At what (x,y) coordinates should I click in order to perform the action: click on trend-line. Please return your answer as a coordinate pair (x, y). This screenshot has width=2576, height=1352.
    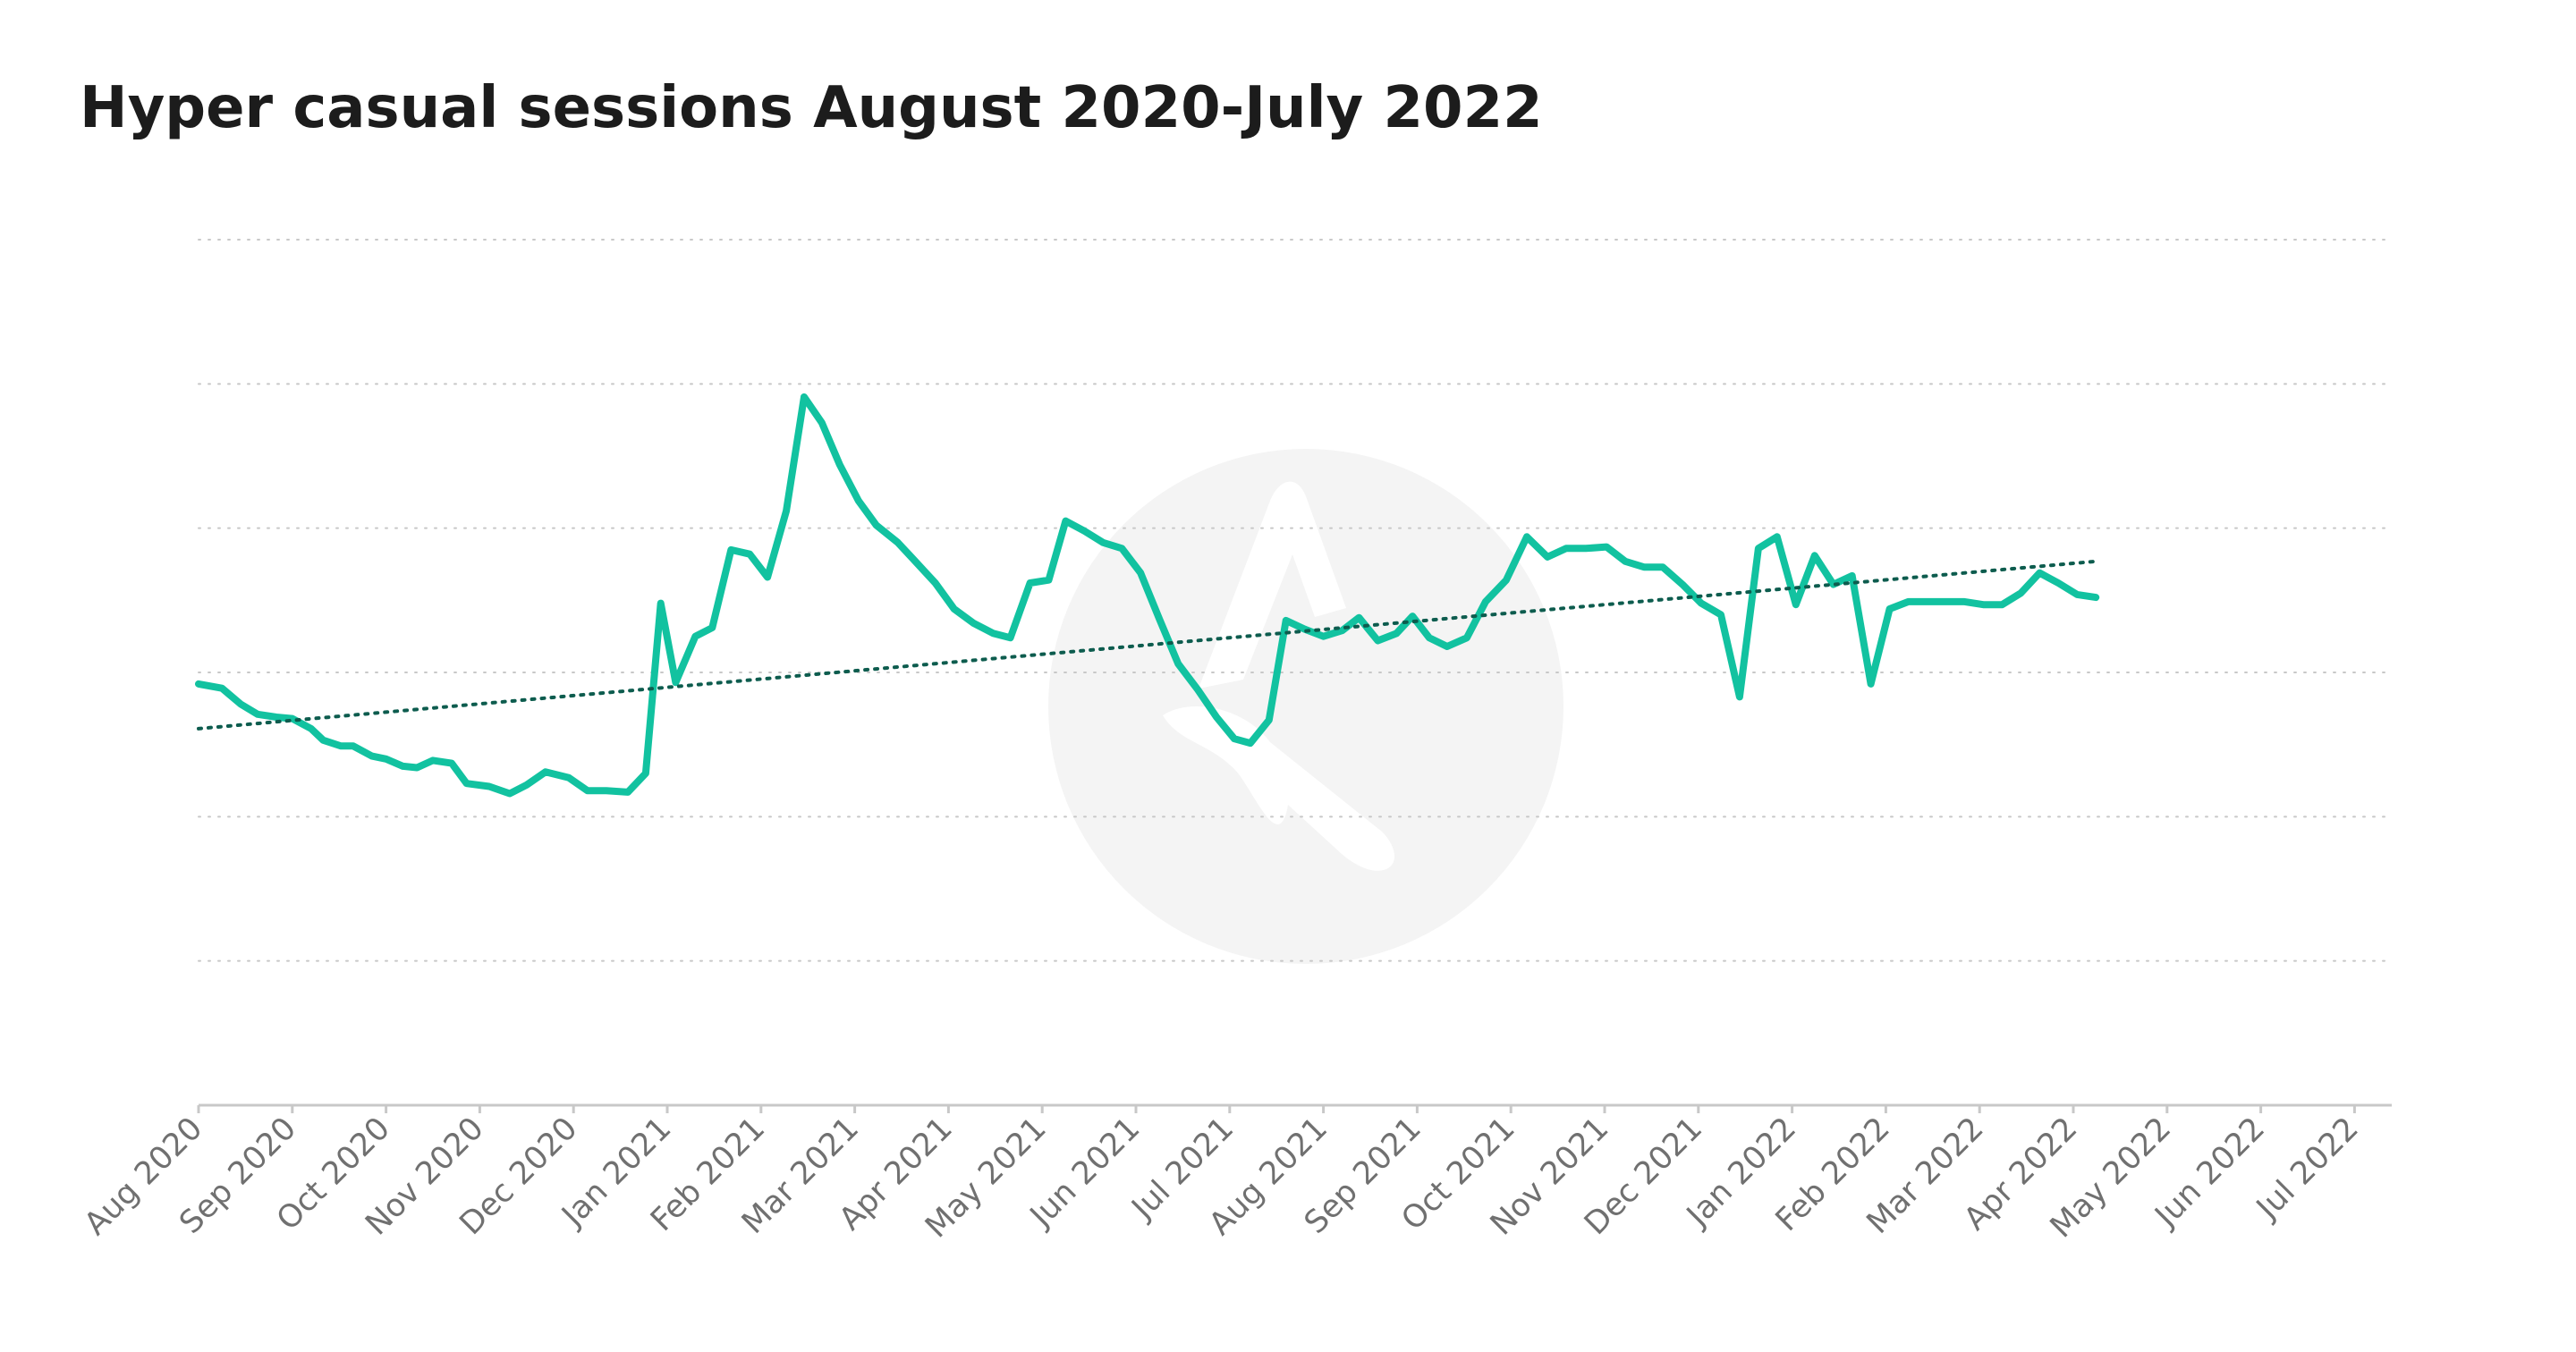
    Looking at the image, I should click on (1147, 645).